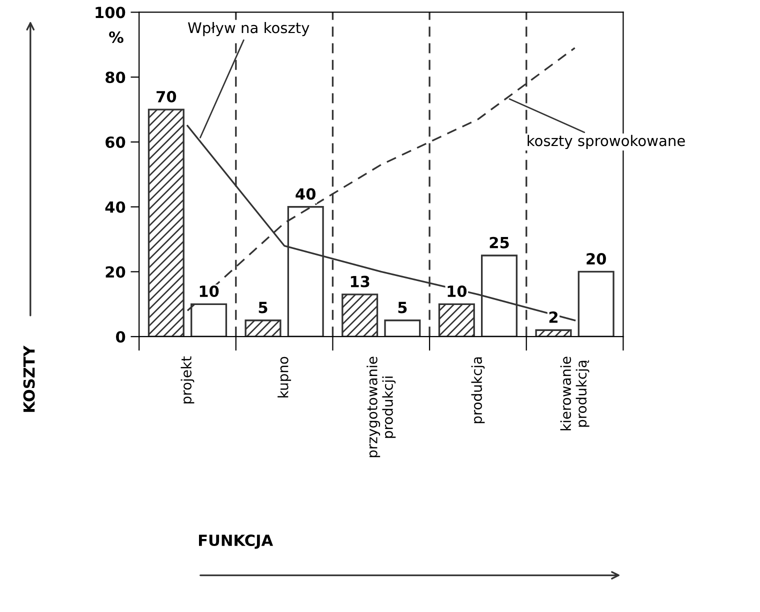  Describe the element at coordinates (121, 337) in the screenshot. I see `y-tick-label: 0` at that location.